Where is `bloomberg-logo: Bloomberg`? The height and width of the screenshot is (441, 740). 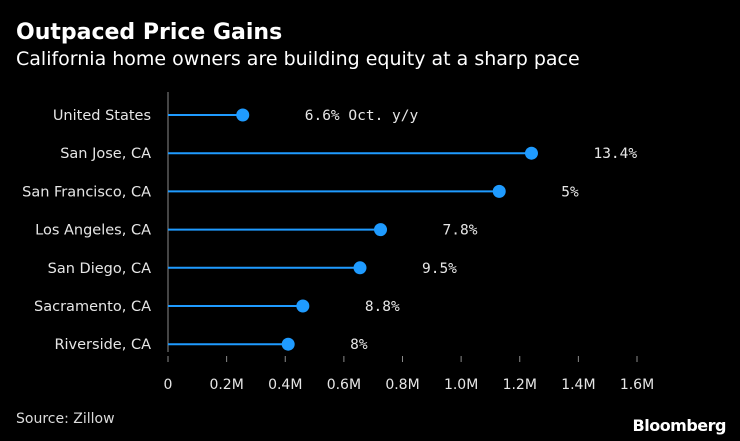
bloomberg-logo: Bloomberg is located at coordinates (679, 425).